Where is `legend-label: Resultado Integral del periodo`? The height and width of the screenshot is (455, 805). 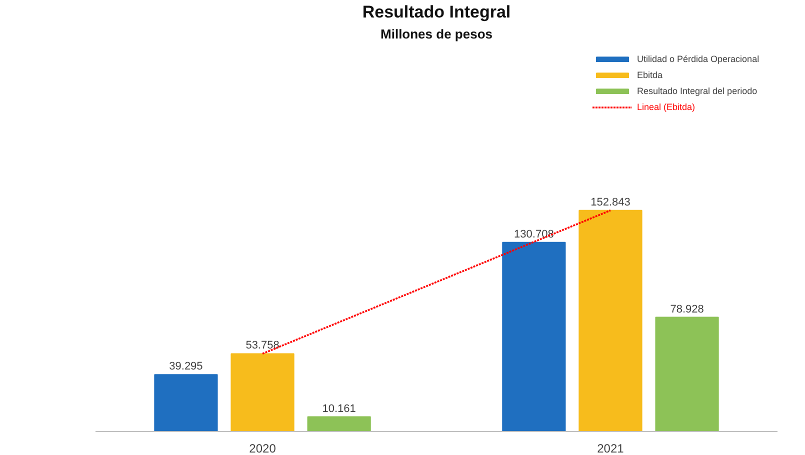 legend-label: Resultado Integral del periodo is located at coordinates (697, 91).